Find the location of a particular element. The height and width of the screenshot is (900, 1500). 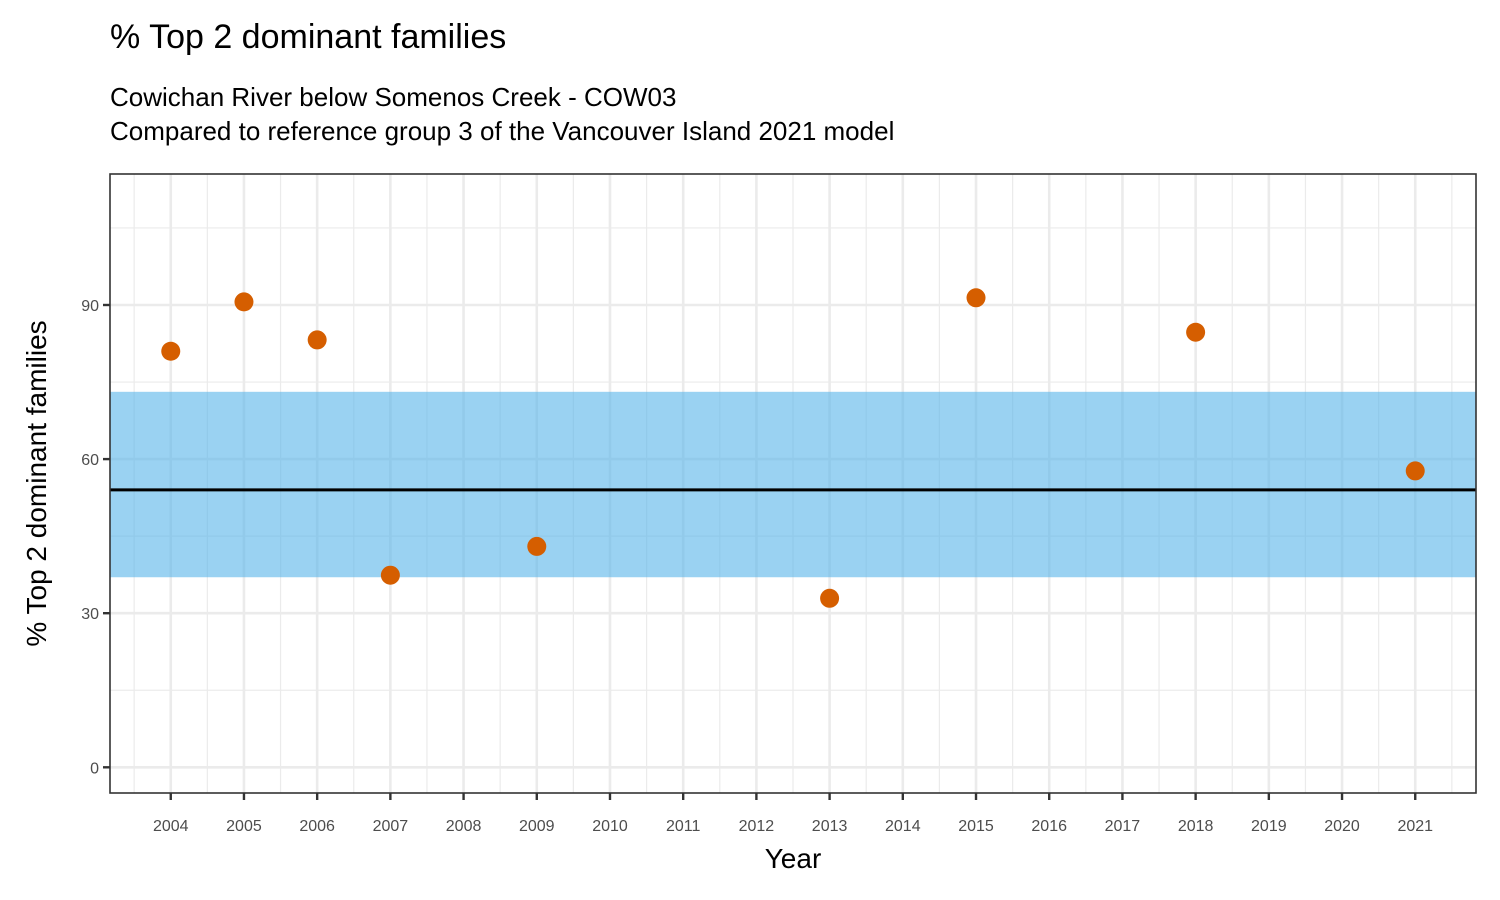

y-axis: 0 30 60 90 is located at coordinates (95, 537).